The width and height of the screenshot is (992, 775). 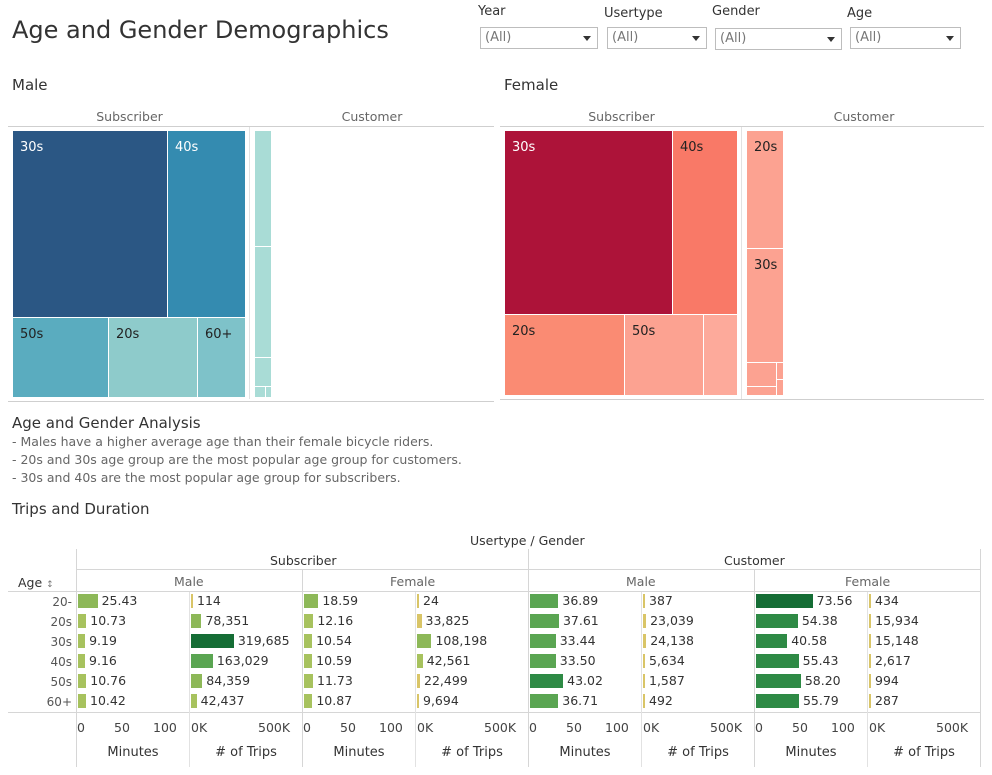 What do you see at coordinates (340, 600) in the screenshot?
I see `minutes-value: 18.59` at bounding box center [340, 600].